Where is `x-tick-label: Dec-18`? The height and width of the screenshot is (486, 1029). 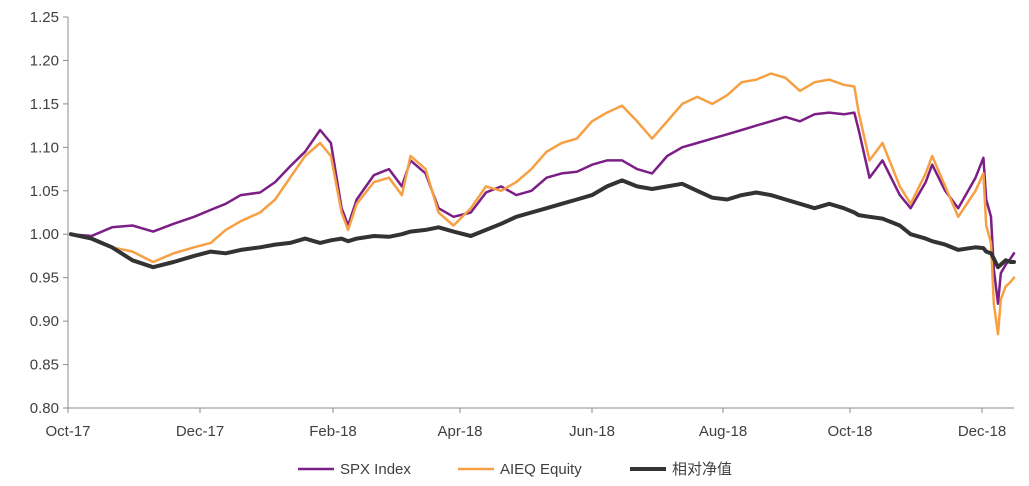 x-tick-label: Dec-18 is located at coordinates (982, 431).